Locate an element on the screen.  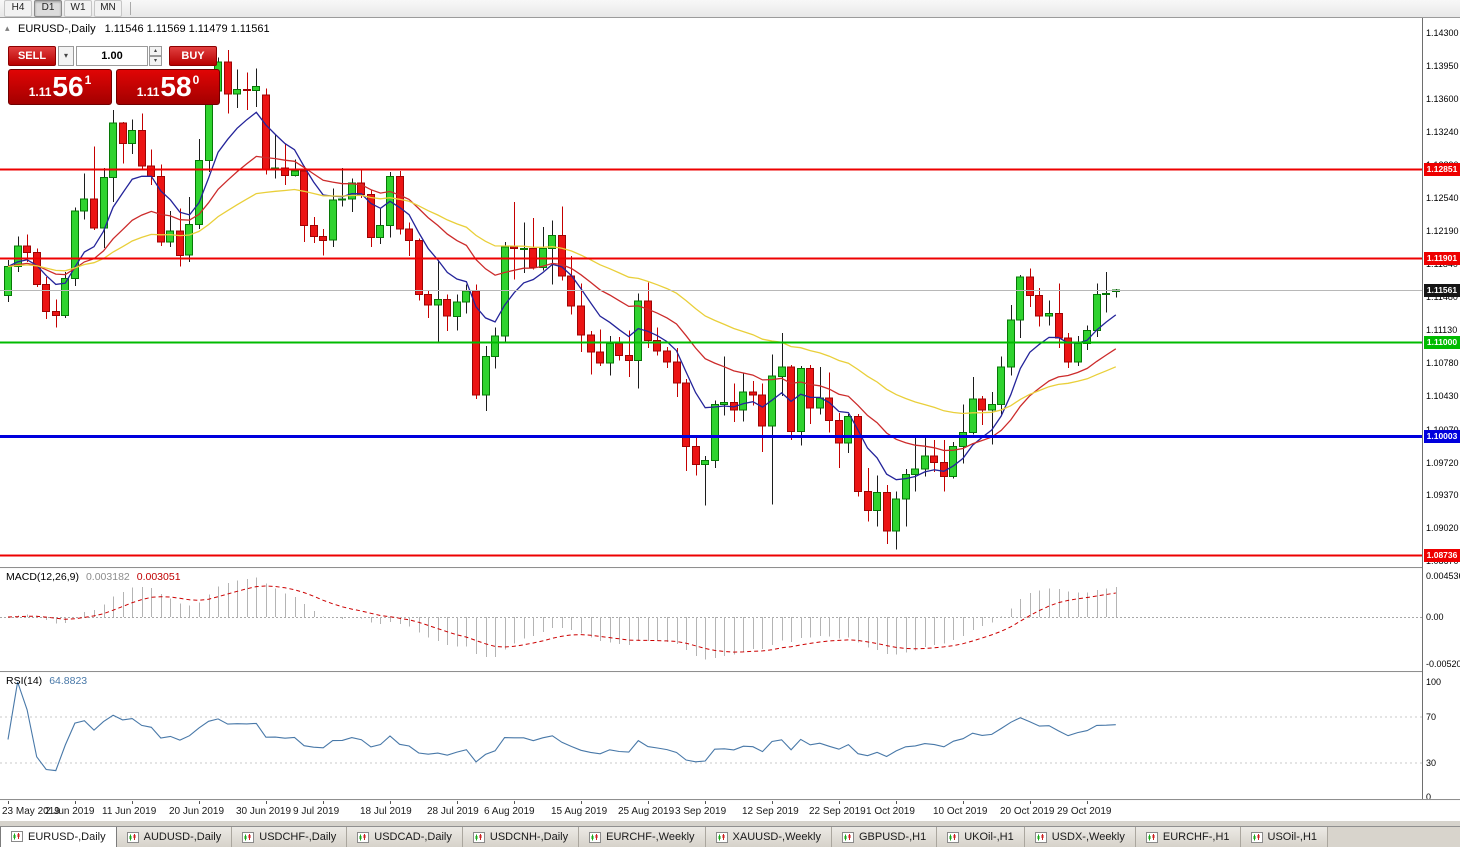
chart-tab-usdx-weekly: USDX-,Weekly is located at coordinates (1080, 837).